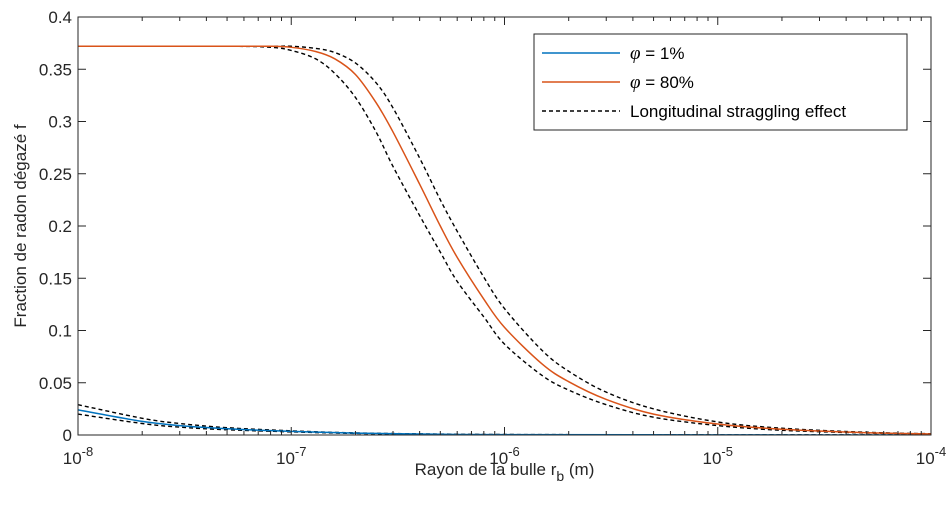 The height and width of the screenshot is (505, 949). I want to click on x-tick-label: 10⁻⁵, so click(718, 456).